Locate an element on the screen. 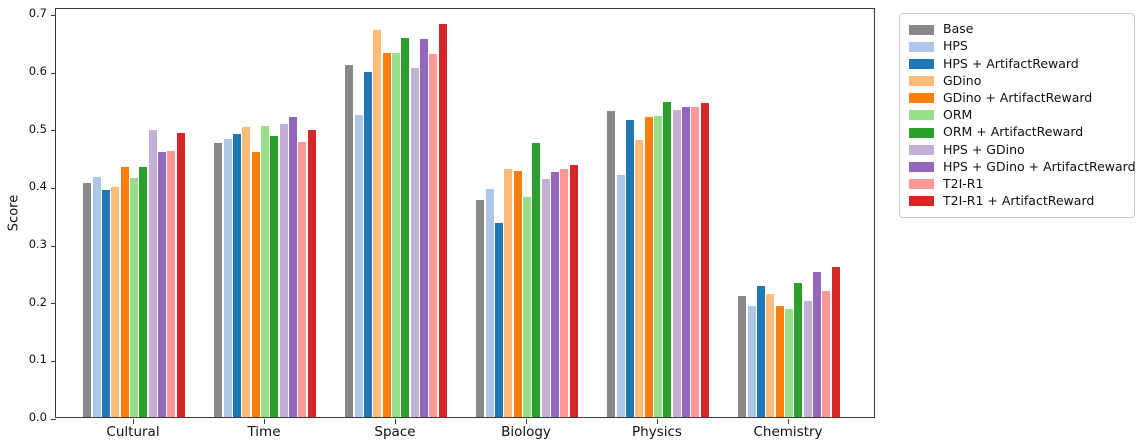  legend-label: T2I-R1 is located at coordinates (963, 183).